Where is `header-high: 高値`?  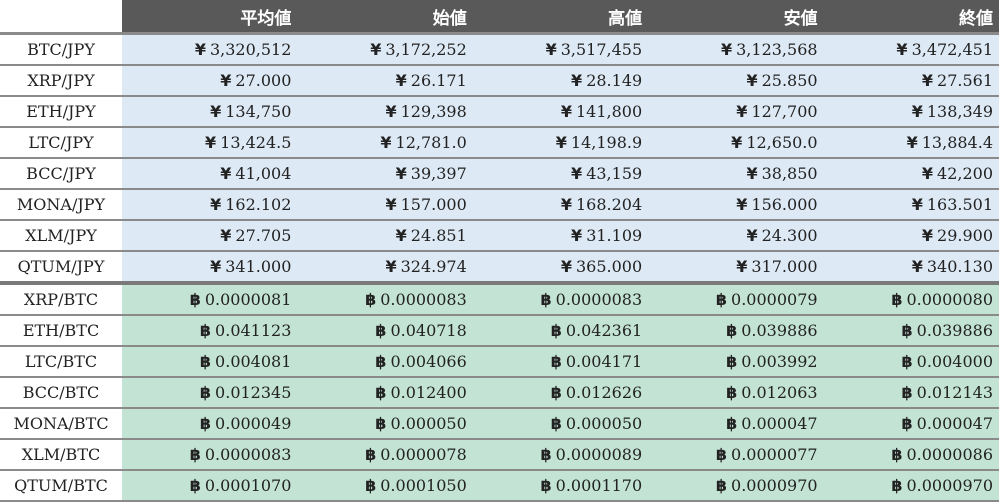 header-high: 高値 is located at coordinates (560, 17).